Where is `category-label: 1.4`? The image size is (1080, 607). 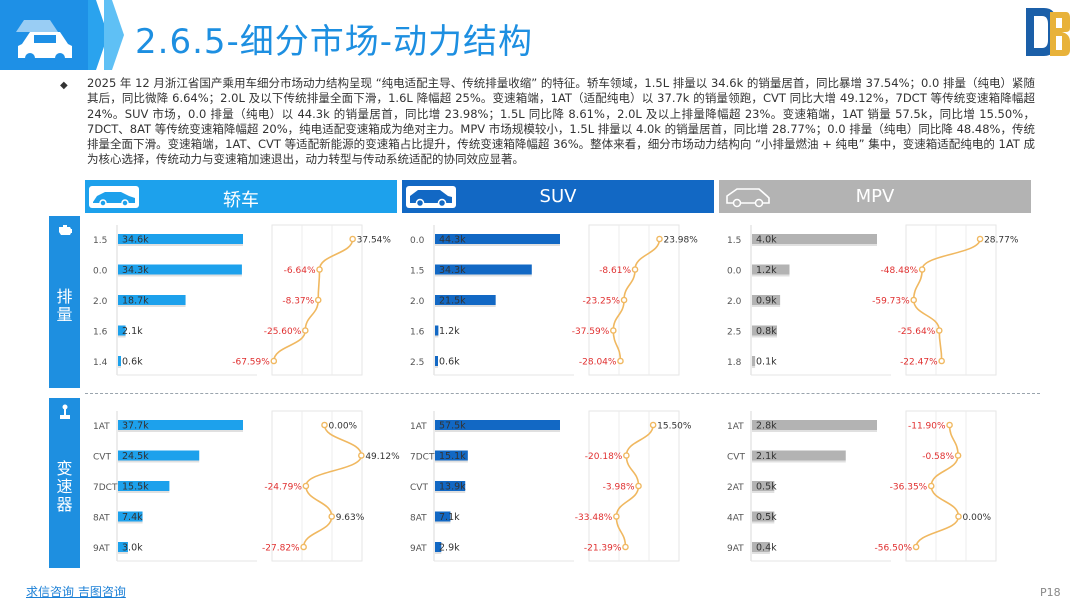 category-label: 1.4 is located at coordinates (100, 363).